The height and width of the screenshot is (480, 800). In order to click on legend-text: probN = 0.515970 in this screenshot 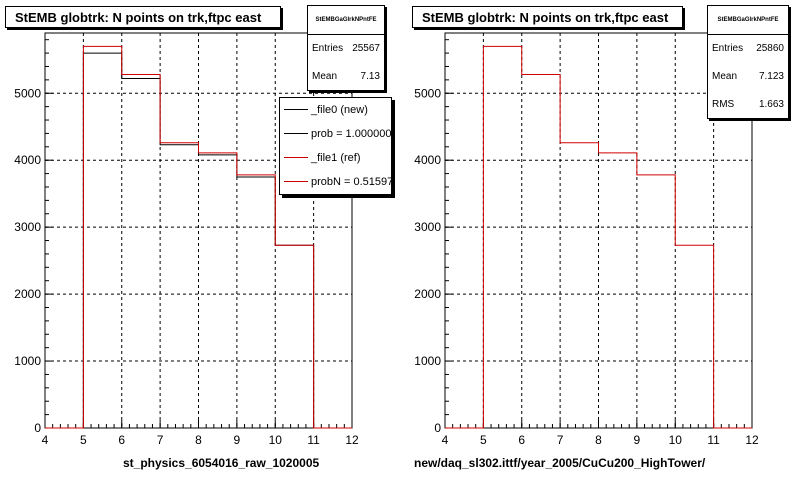, I will do `click(351, 182)`.